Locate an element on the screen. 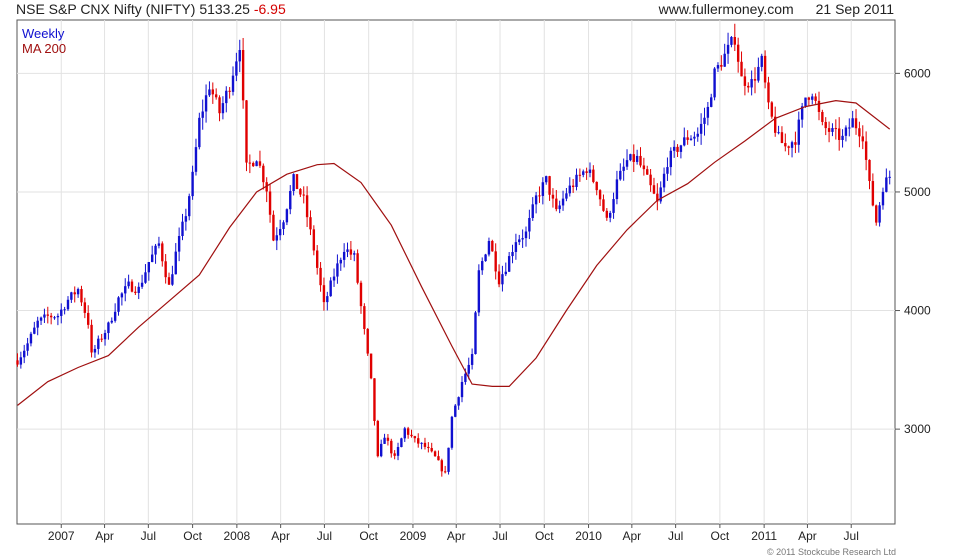  legend-label: Weekly is located at coordinates (43, 33).